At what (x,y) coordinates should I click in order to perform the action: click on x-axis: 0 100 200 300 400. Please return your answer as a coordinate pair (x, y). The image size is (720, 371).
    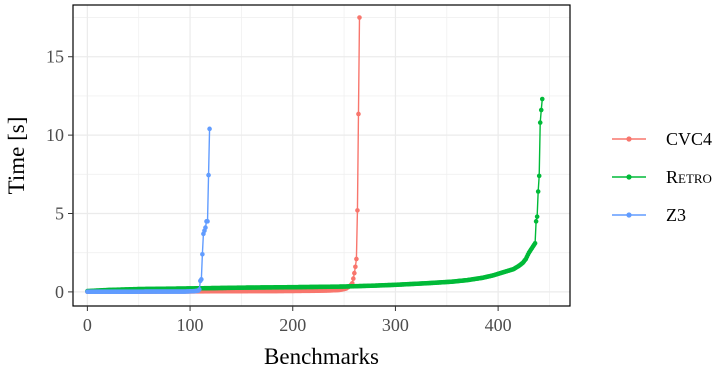
    Looking at the image, I should click on (297, 320).